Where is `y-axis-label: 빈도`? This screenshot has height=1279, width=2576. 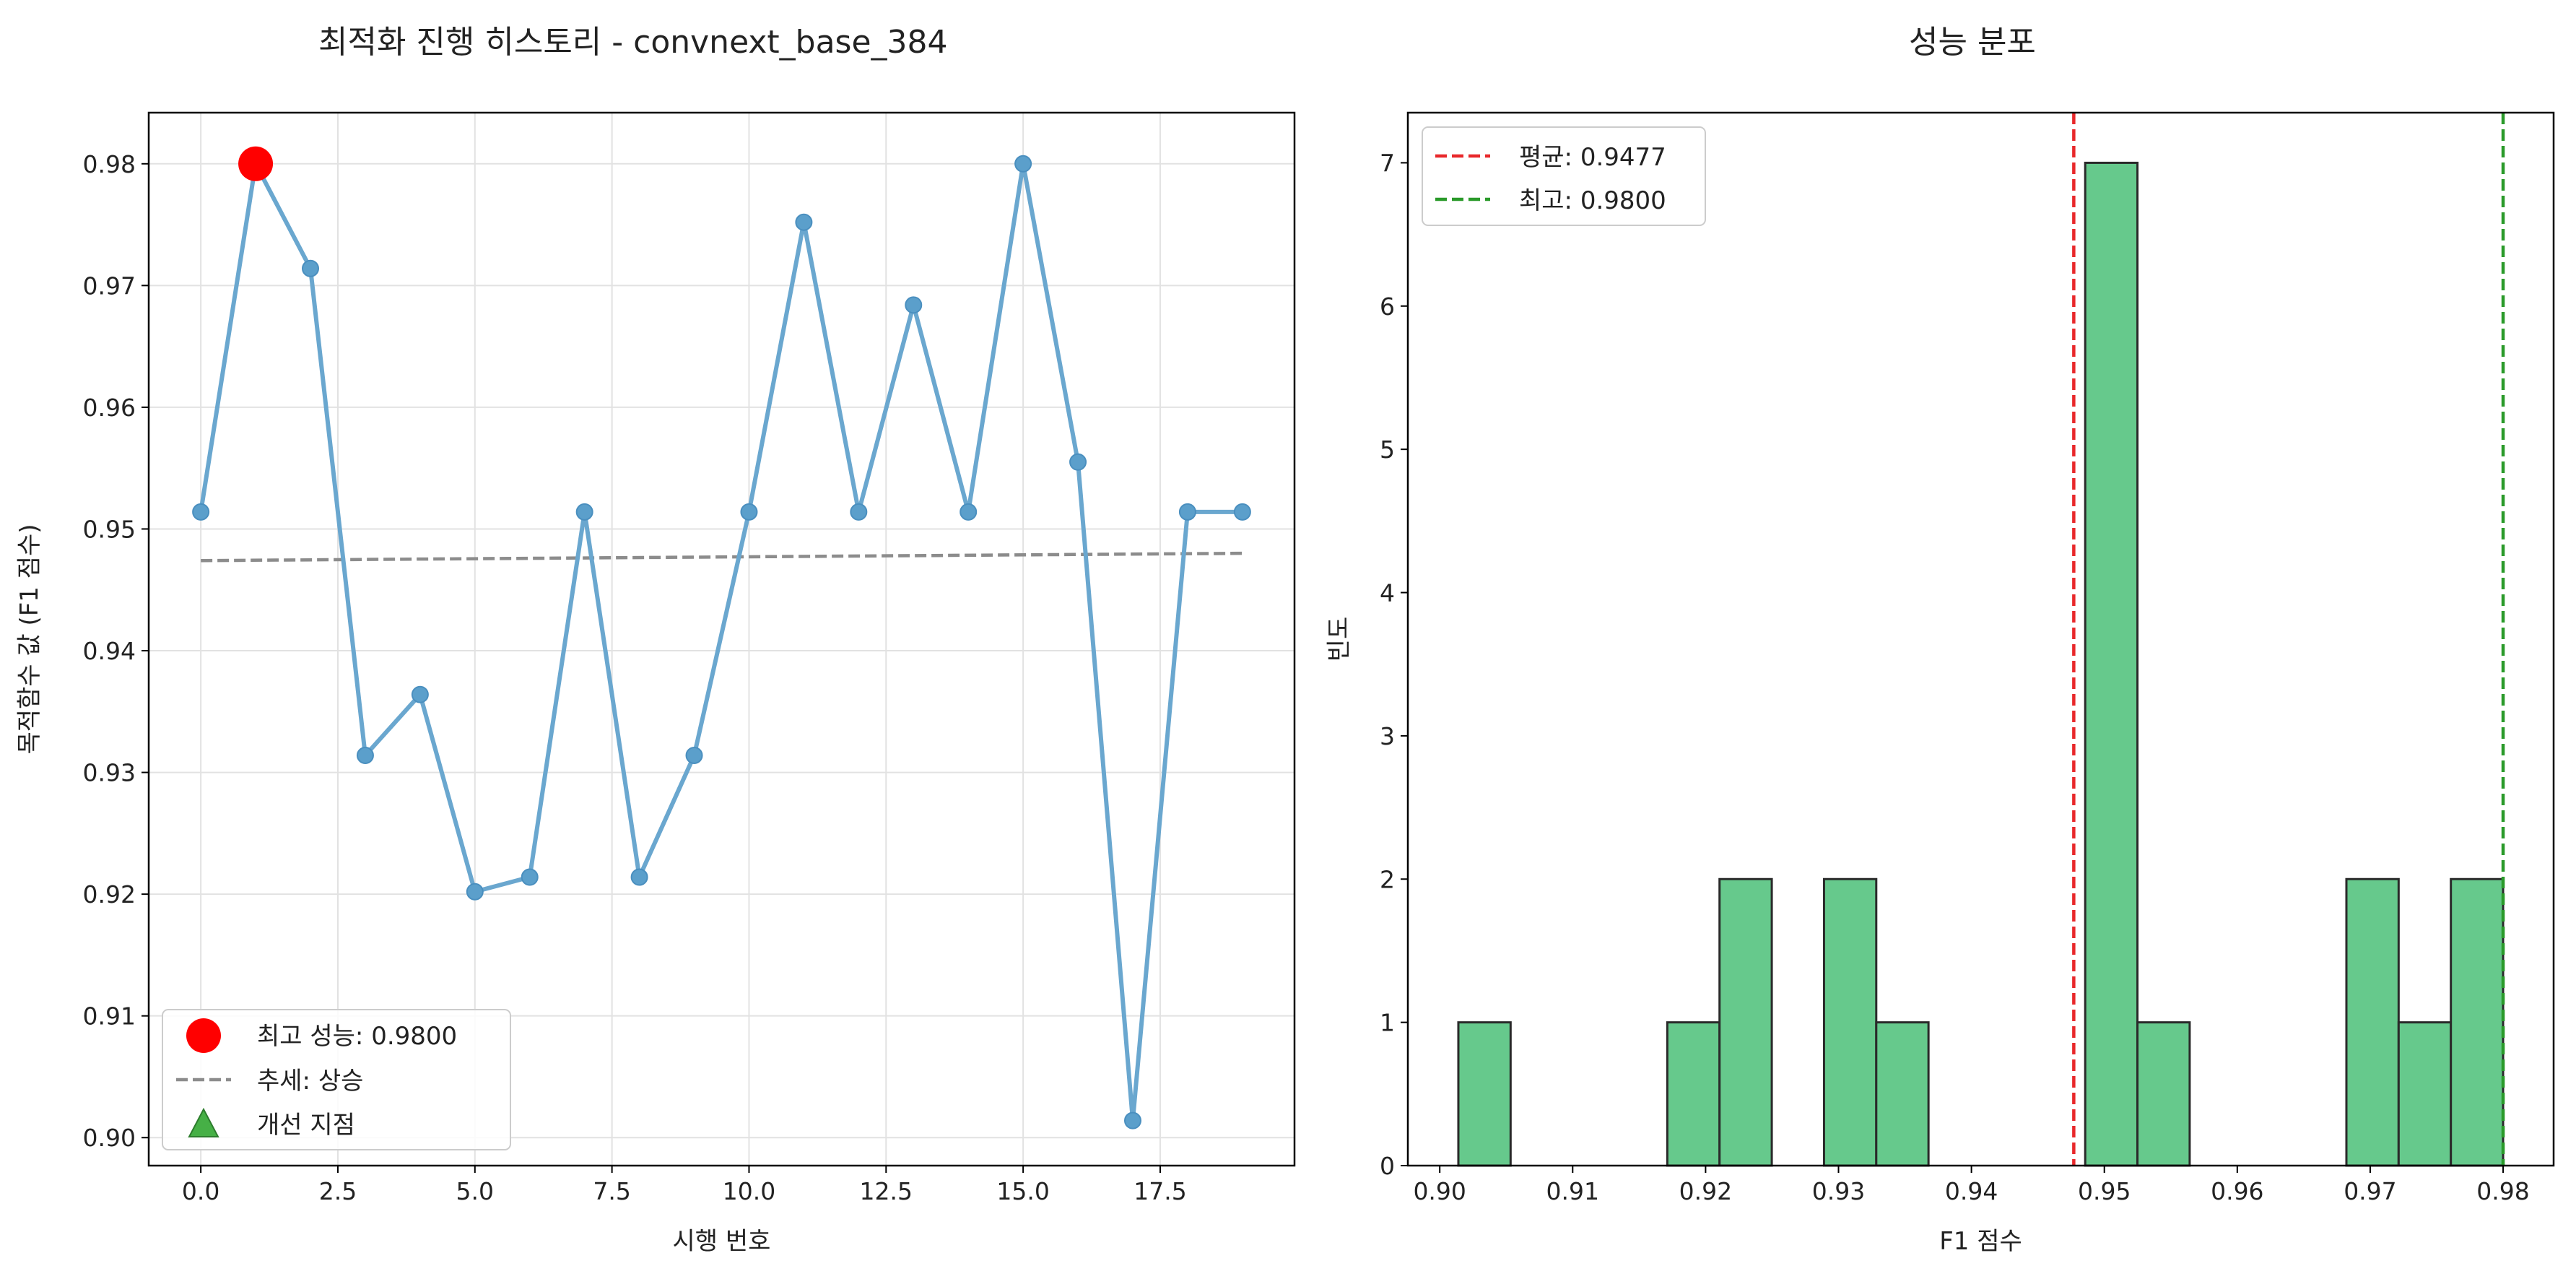
y-axis-label: 빈도 is located at coordinates (1339, 639).